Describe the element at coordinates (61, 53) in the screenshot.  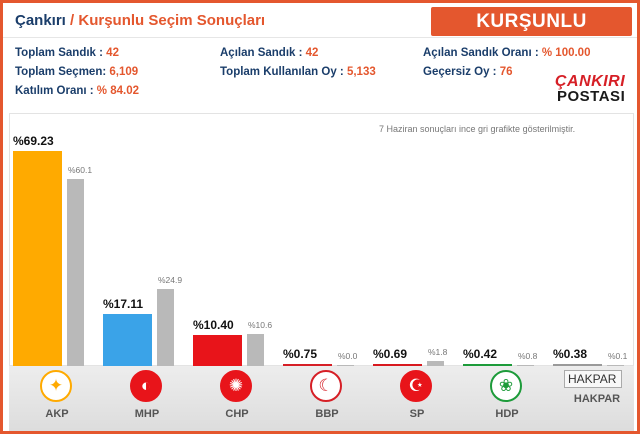
I see `stat-label: Toplam Sandık :` at that location.